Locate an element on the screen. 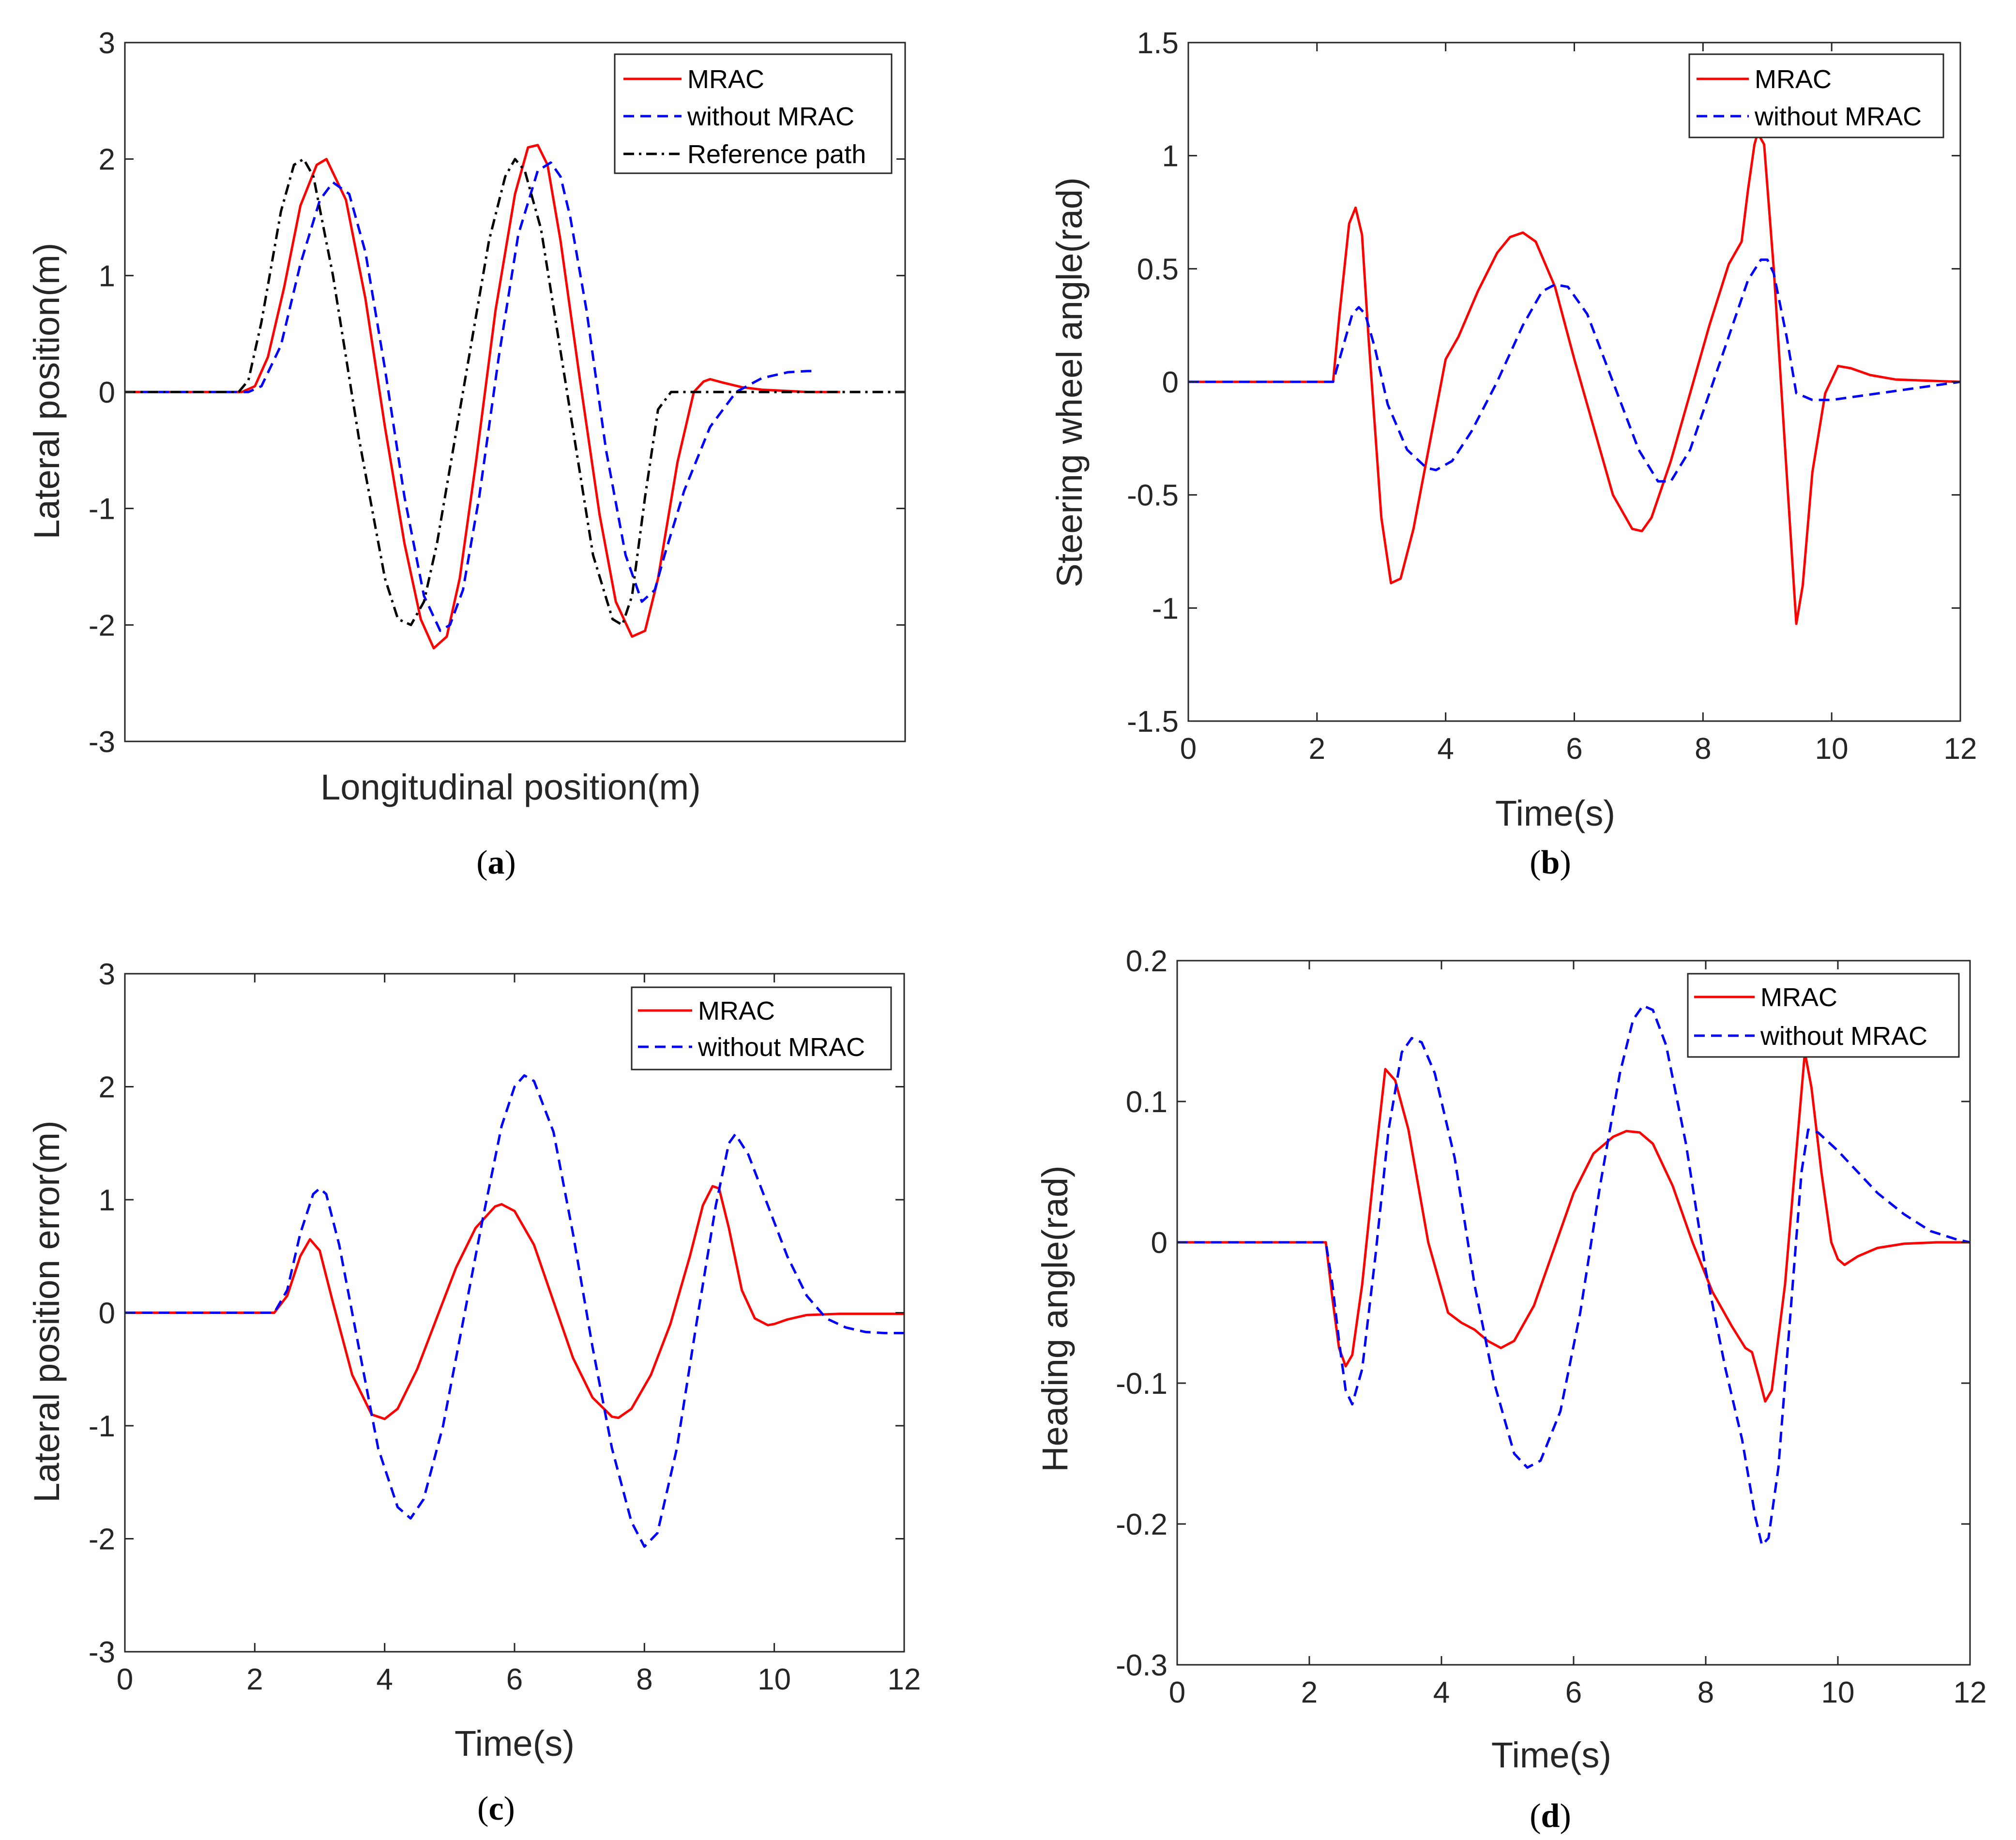 Image resolution: width=2016 pixels, height=1840 pixels. caption-d: (d) is located at coordinates (1550, 1816).